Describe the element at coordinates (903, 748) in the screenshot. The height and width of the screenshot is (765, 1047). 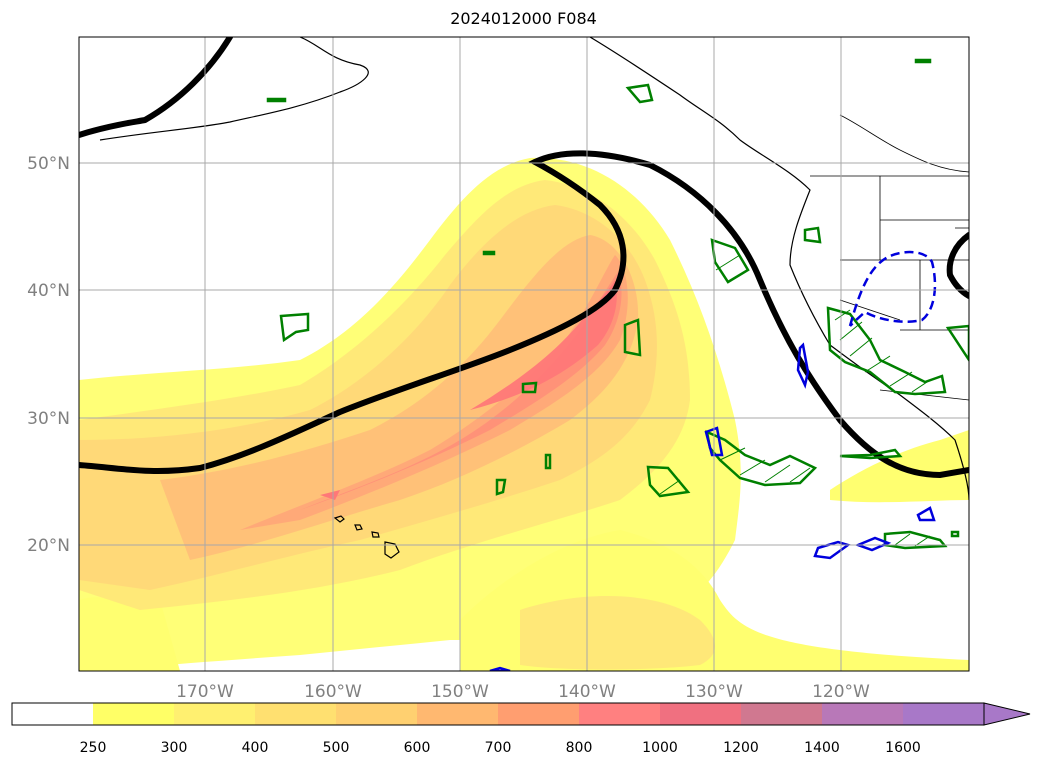
I see `colorbar-label: 1600` at that location.